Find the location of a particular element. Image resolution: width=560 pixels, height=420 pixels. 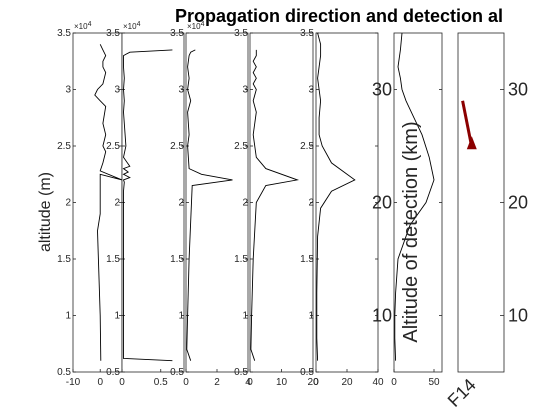

x-tick-label: -10 is located at coordinates (73, 382).